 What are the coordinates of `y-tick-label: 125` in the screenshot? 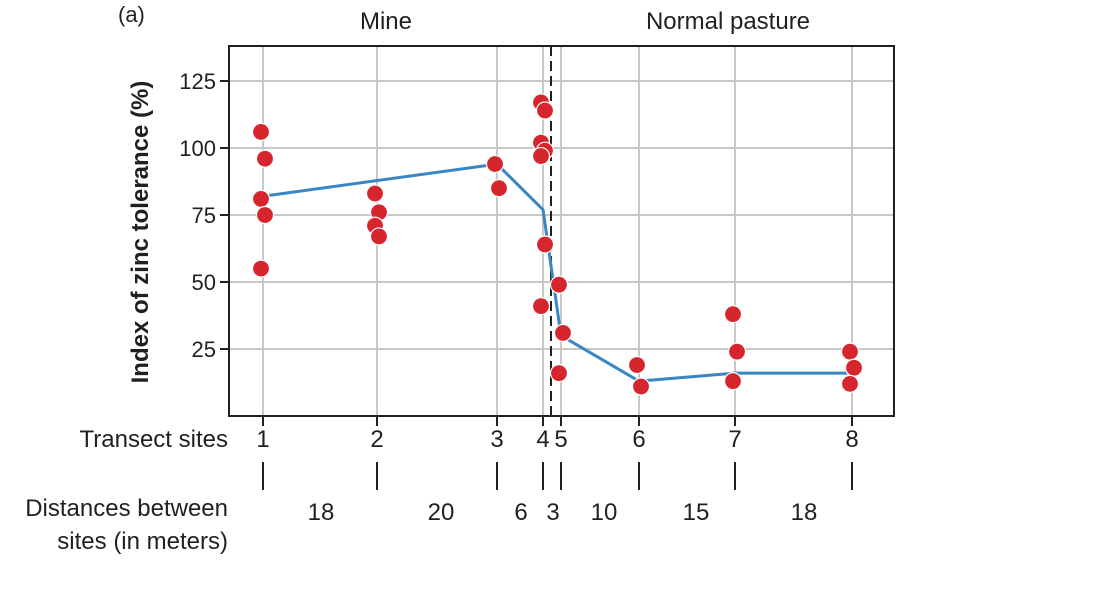 It's located at (197, 81).